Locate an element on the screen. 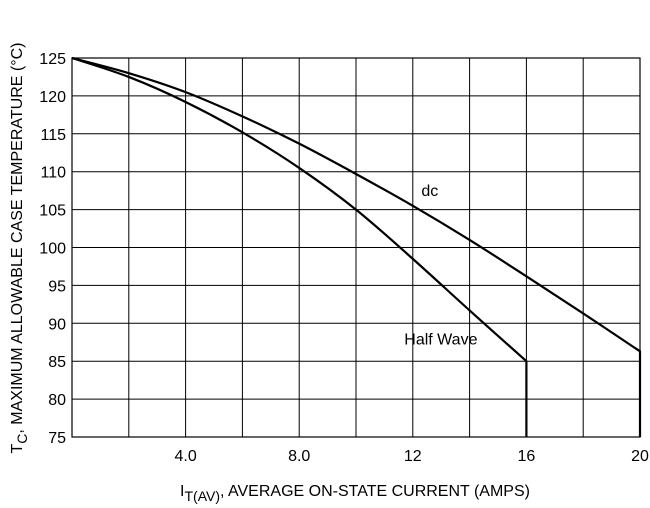 Image resolution: width=650 pixels, height=508 pixels. x-tick-label: 4.0 is located at coordinates (185, 456).